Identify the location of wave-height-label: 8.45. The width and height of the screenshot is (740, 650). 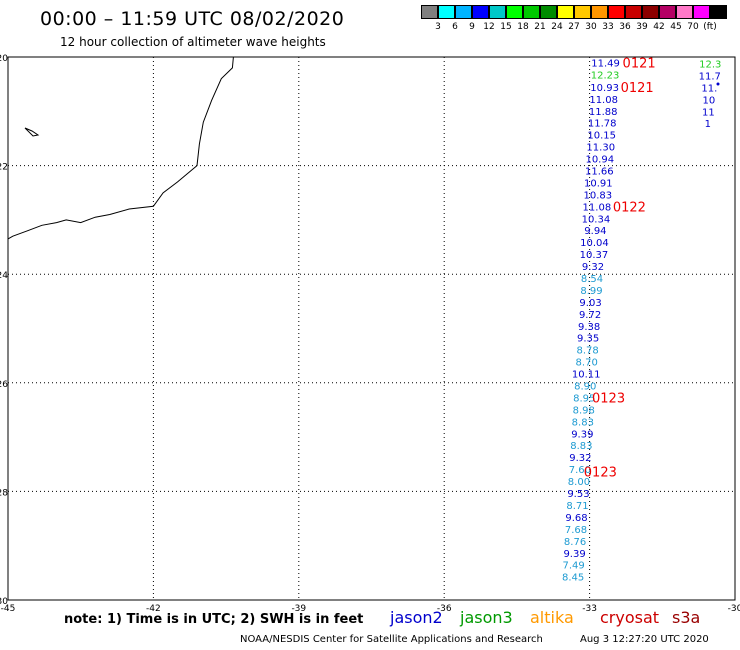
(573, 578).